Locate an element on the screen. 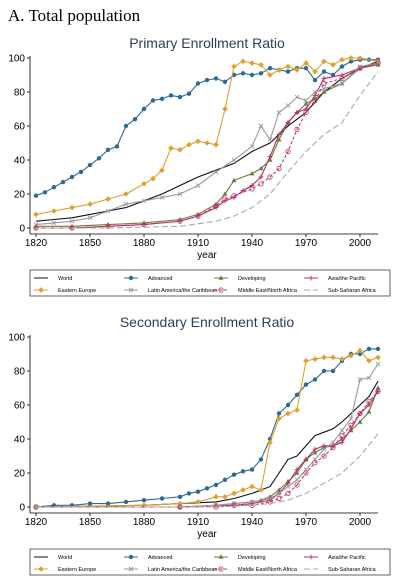 The image size is (401, 581). legend-item: Latin America/the Caribbean is located at coordinates (170, 569).